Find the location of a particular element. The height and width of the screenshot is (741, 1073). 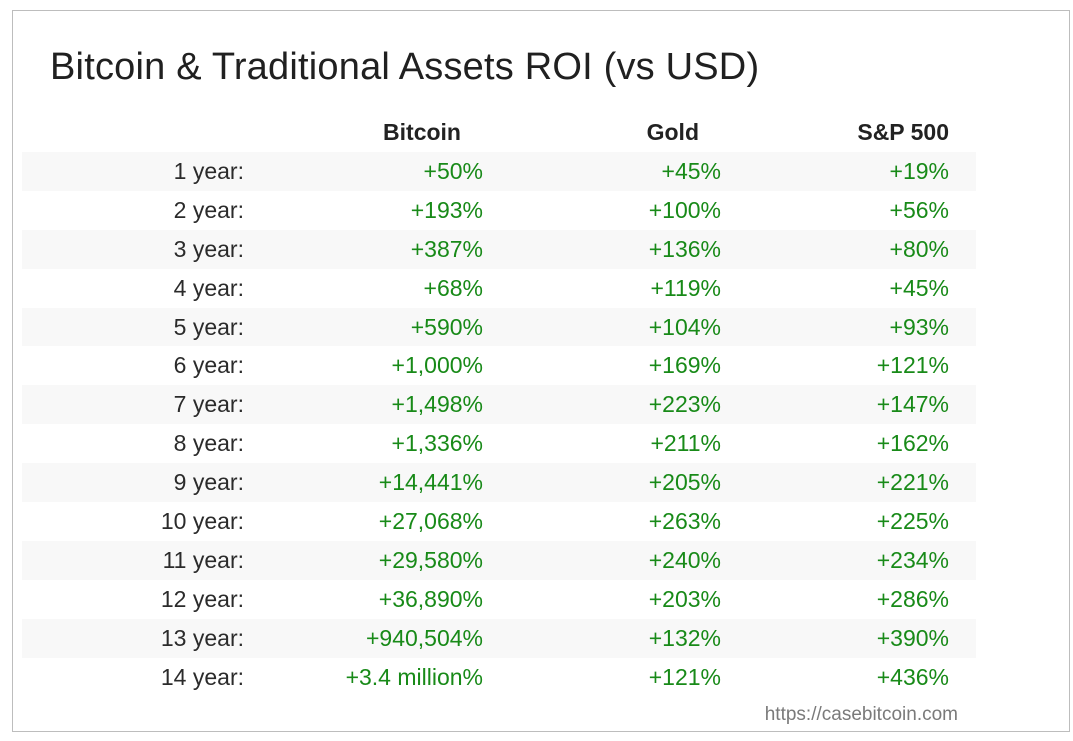

row-period-label: 8 year: is located at coordinates (208, 443).